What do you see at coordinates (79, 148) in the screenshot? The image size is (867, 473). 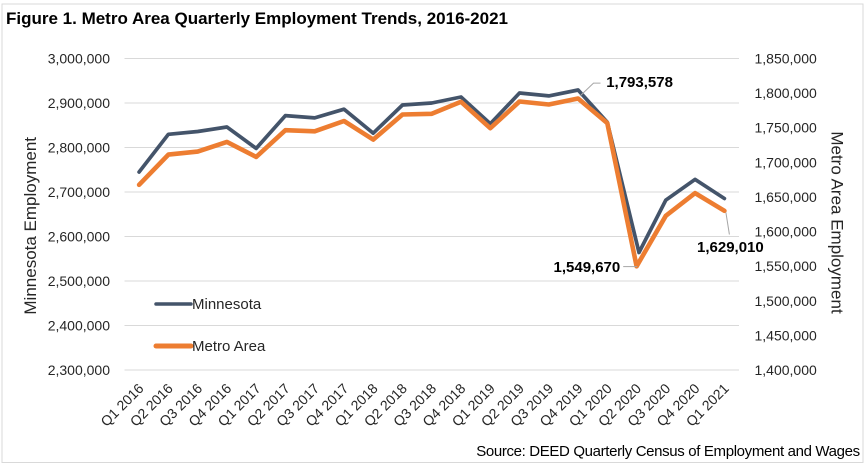 I see `svg-text: 2,800,000` at bounding box center [79, 148].